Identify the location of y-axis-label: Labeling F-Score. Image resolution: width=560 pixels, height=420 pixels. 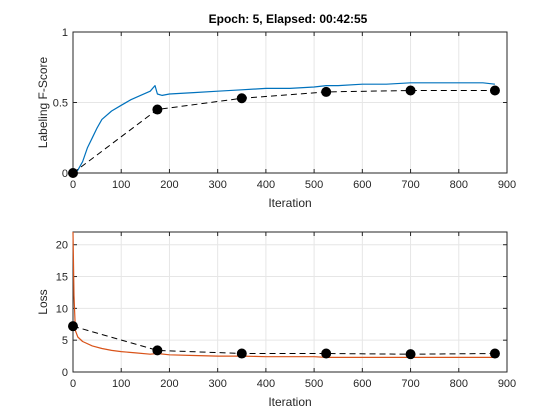
(43, 102).